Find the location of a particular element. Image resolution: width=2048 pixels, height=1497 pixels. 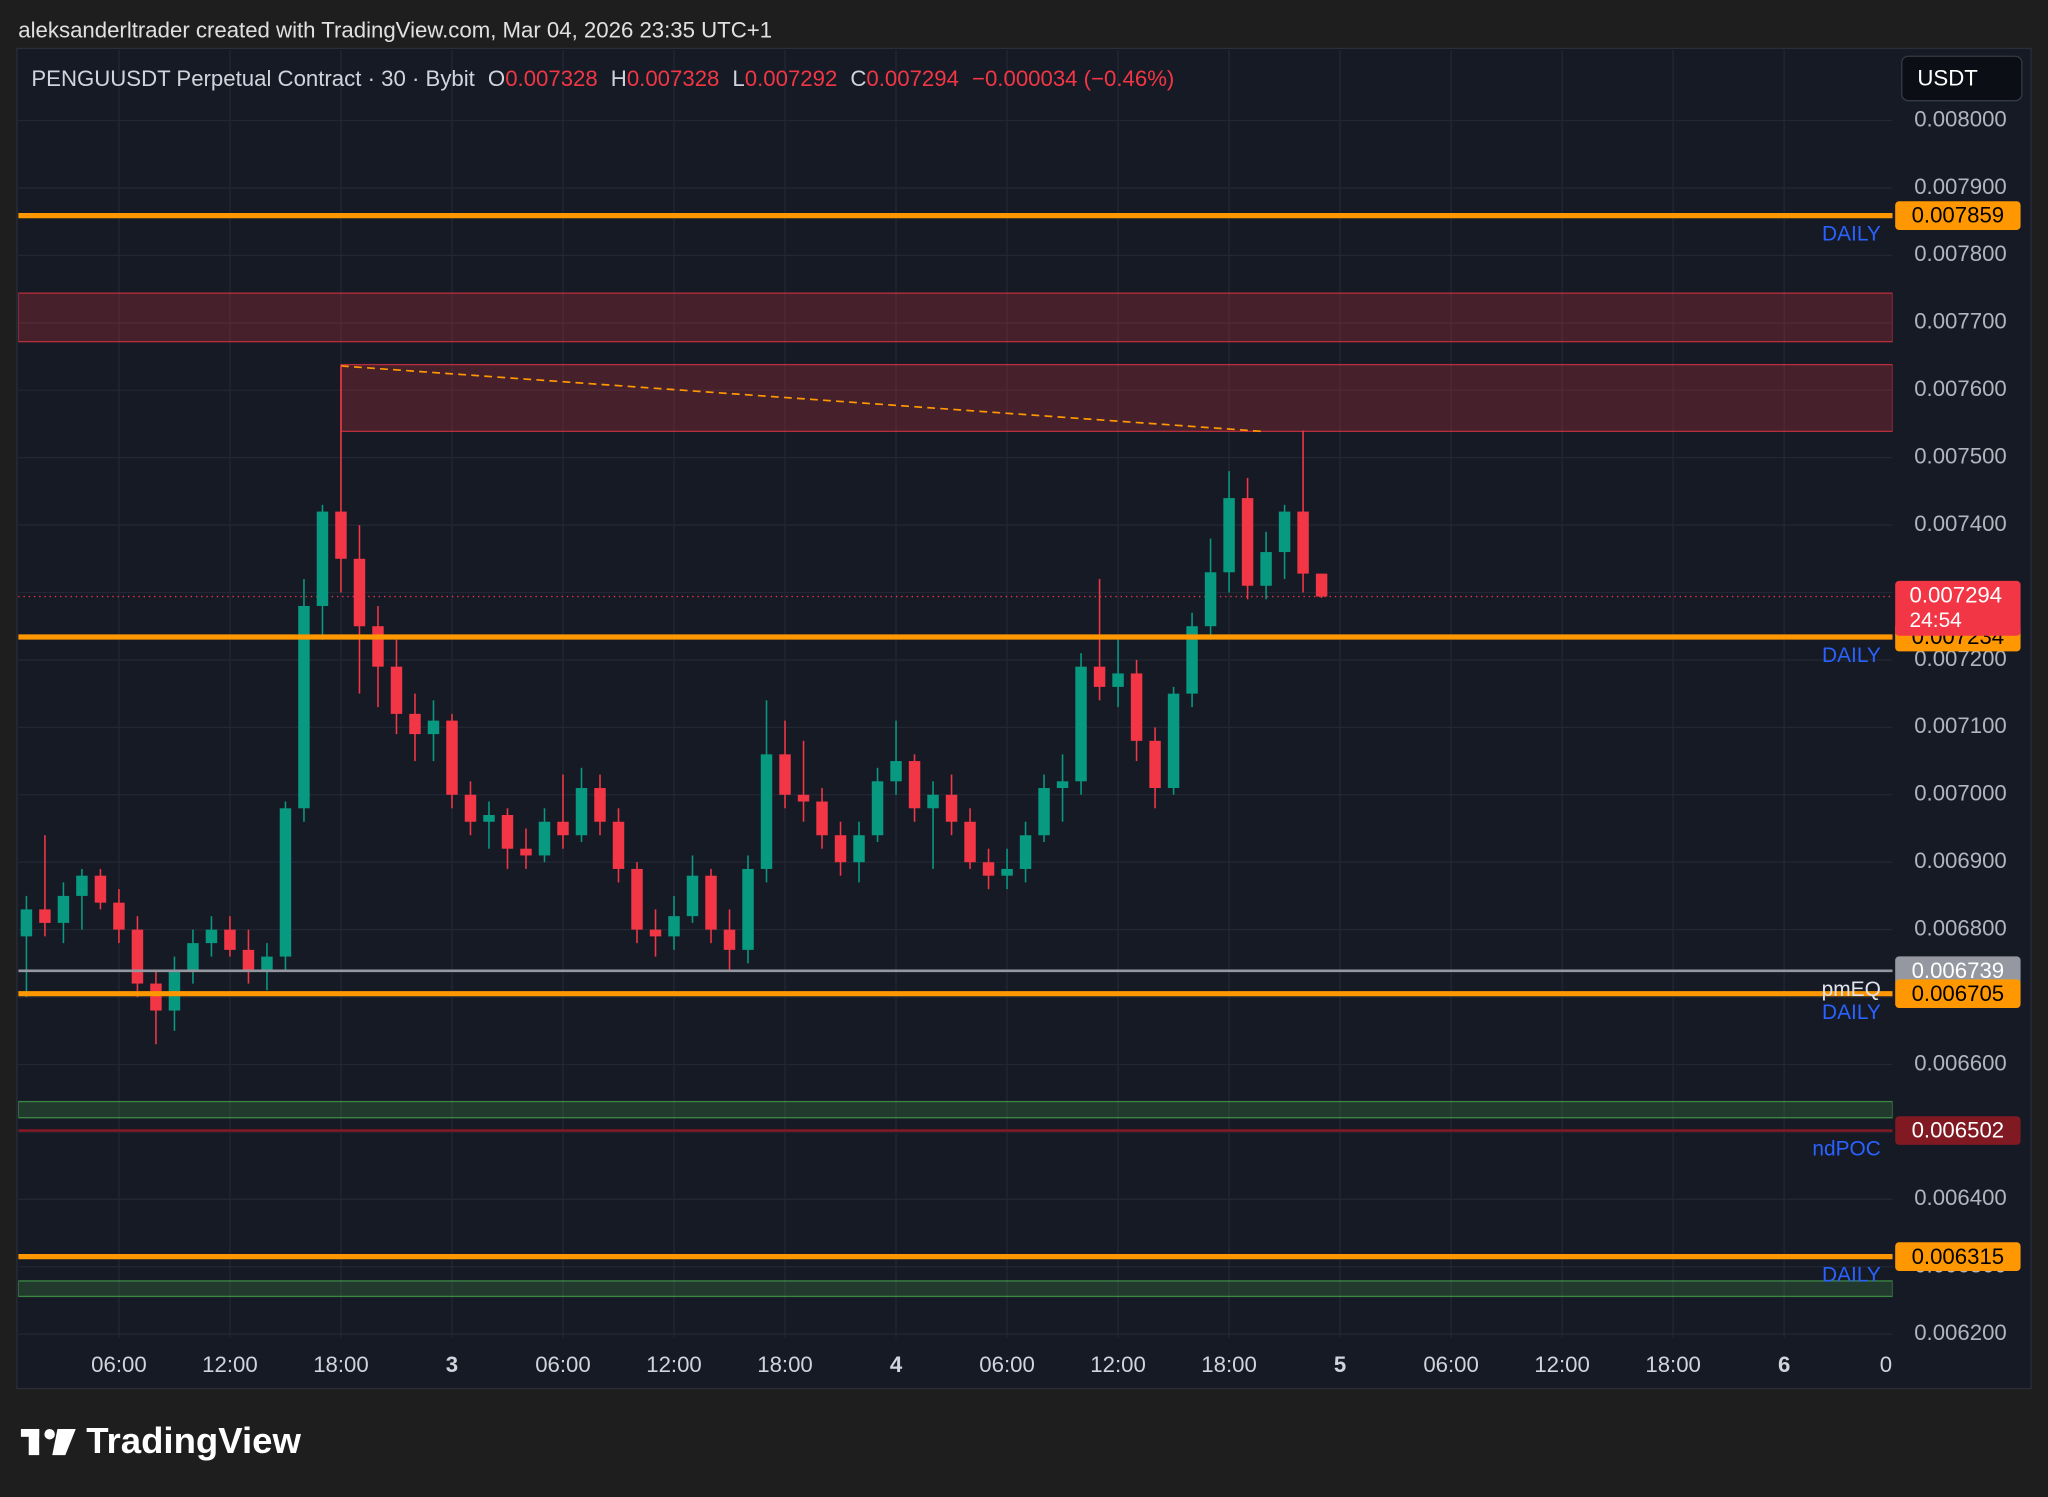

y-tick-label: 0.008000 is located at coordinates (1960, 118).